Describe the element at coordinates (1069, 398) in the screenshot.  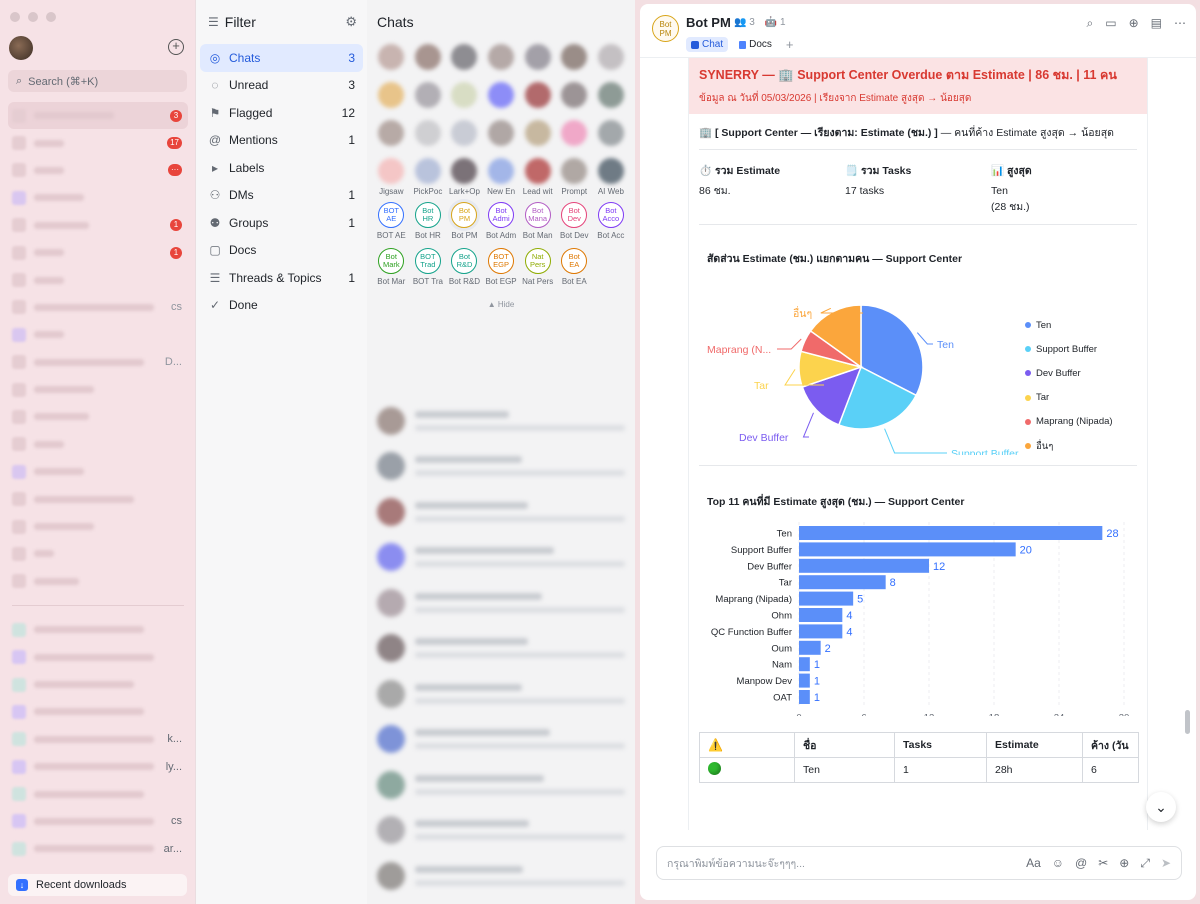
I see `legend-item: Tar` at that location.